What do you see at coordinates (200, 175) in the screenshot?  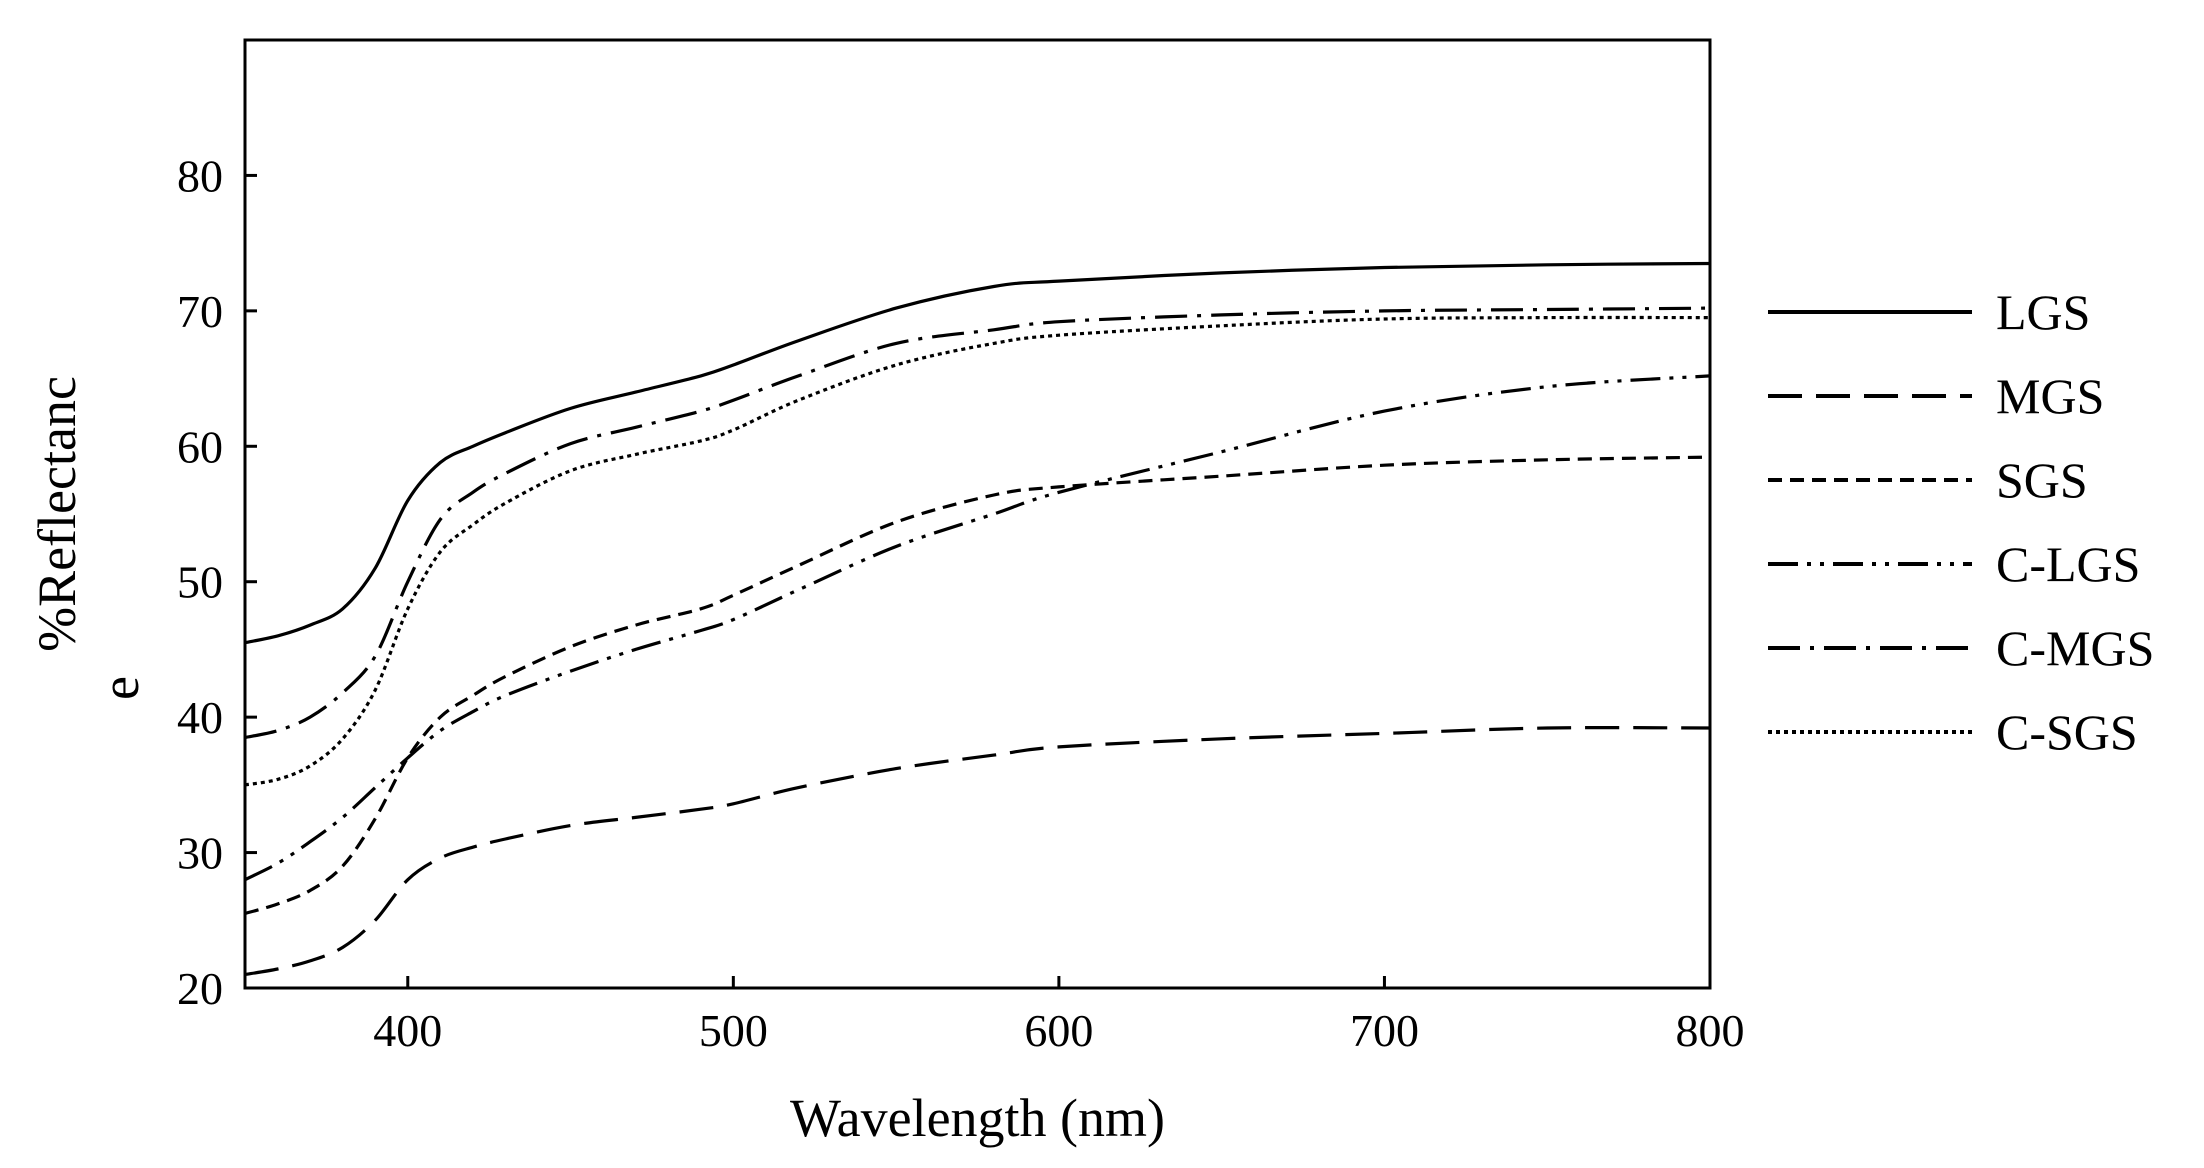 I see `y-tick-label: 80` at bounding box center [200, 175].